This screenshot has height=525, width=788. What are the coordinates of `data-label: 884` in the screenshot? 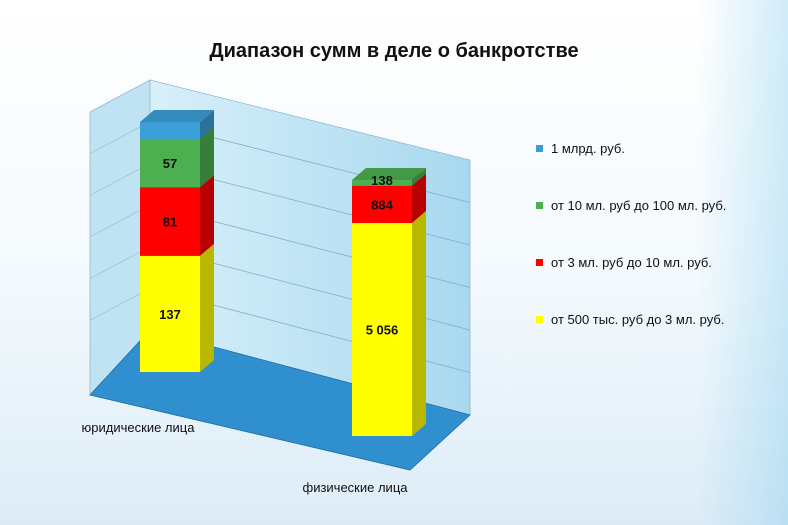 It's located at (382, 204).